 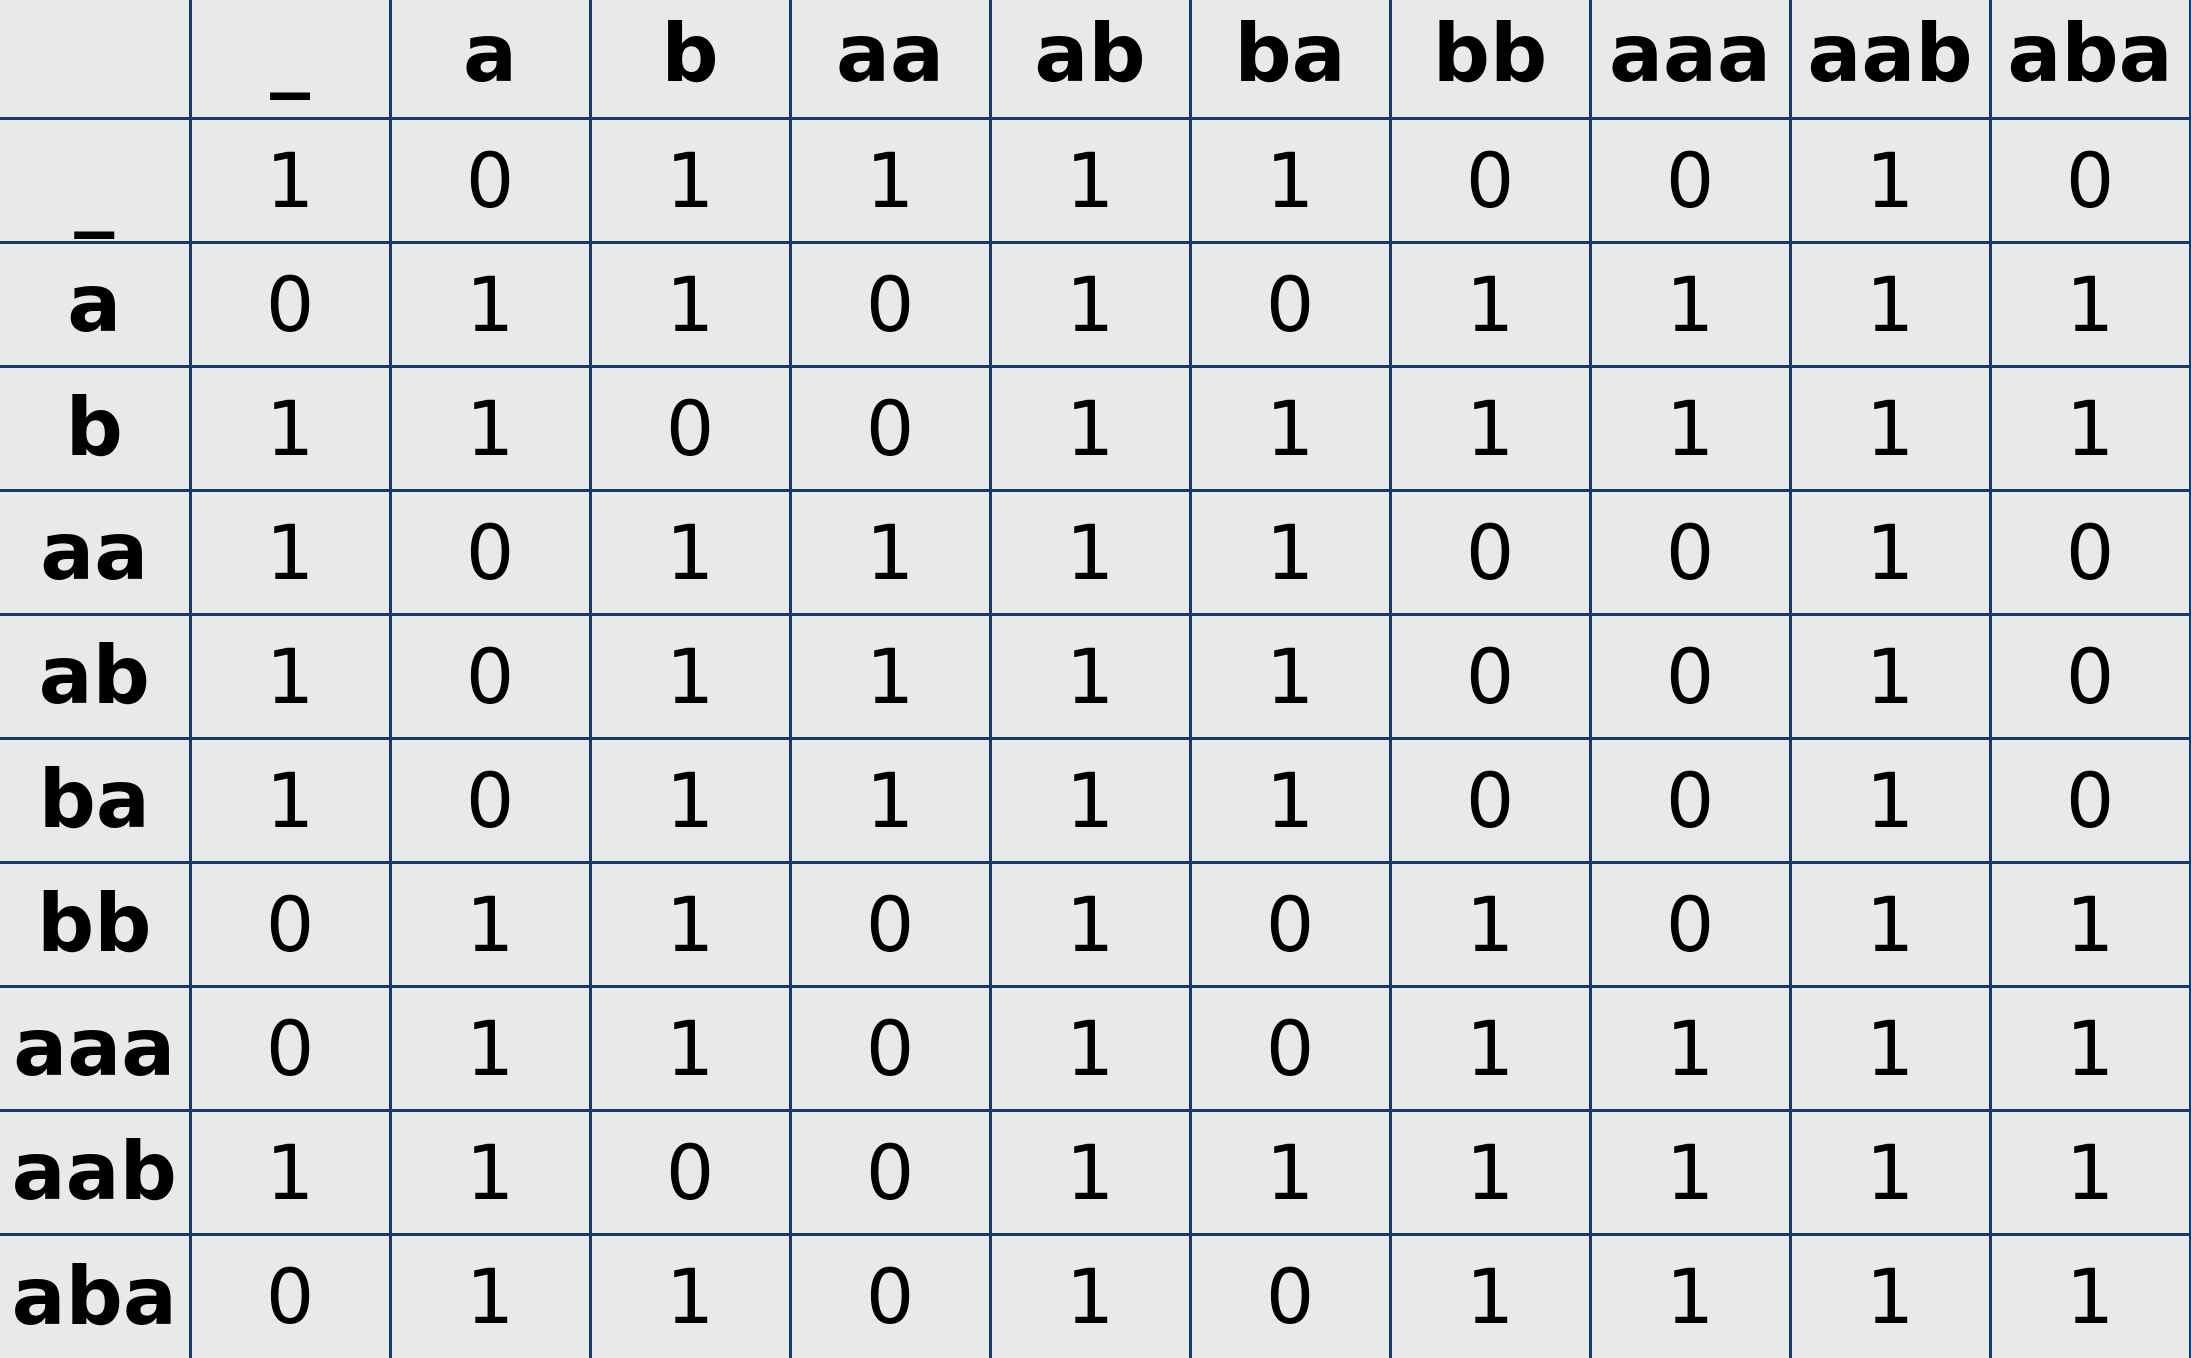 What do you see at coordinates (1290, 60) in the screenshot?
I see `column-header: ba` at bounding box center [1290, 60].